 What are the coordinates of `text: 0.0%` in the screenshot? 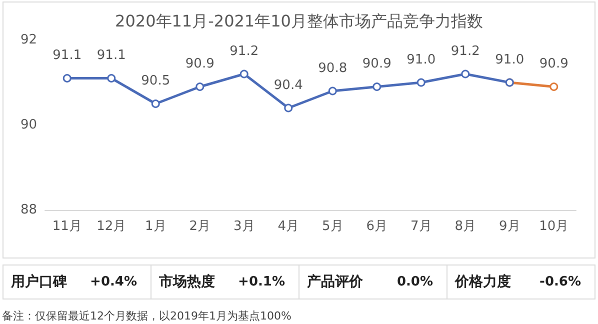 It's located at (414, 282).